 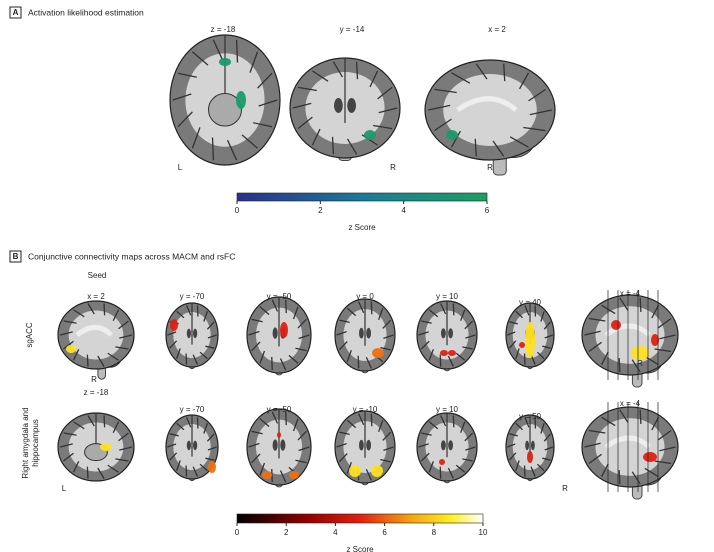 What do you see at coordinates (365, 409) in the screenshot?
I see `slice-label: y = -10` at bounding box center [365, 409].